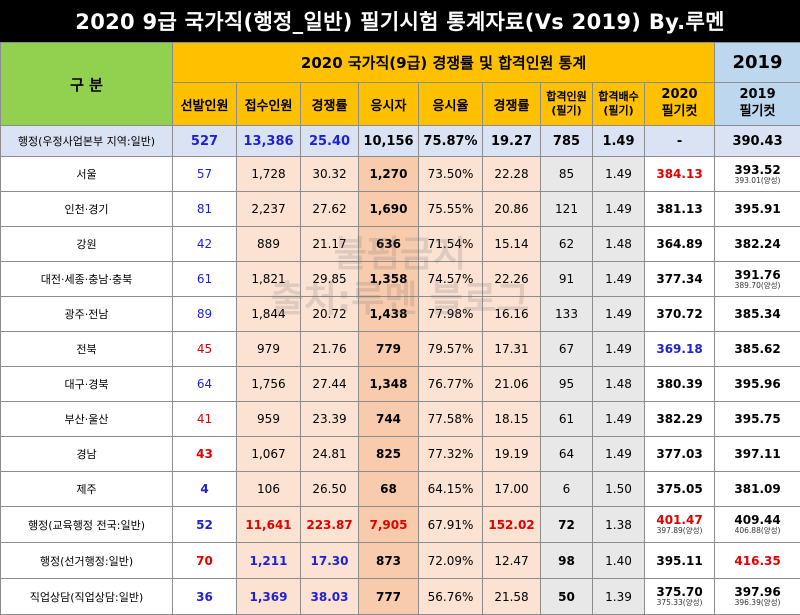 Image resolution: width=800 pixels, height=615 pixels. What do you see at coordinates (567, 454) in the screenshot?
I see `cell-passed: 64` at bounding box center [567, 454].